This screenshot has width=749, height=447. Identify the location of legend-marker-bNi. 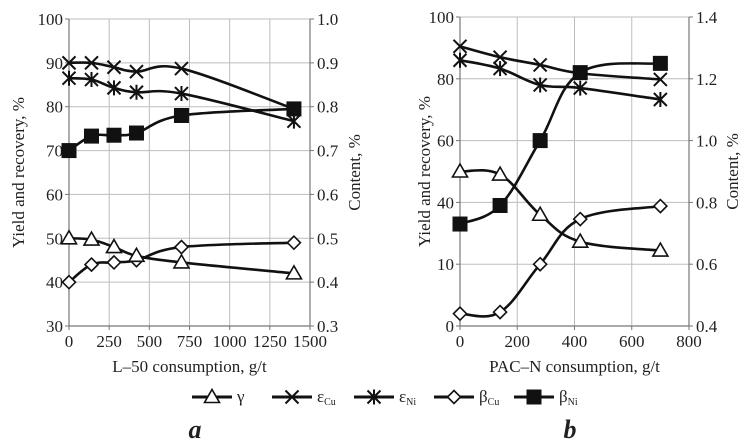
(534, 397).